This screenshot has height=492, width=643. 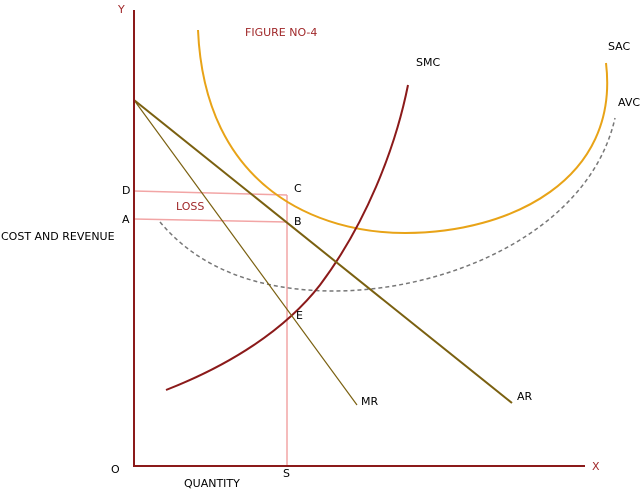 What do you see at coordinates (115, 469) in the screenshot?
I see `origin-label: O` at bounding box center [115, 469].